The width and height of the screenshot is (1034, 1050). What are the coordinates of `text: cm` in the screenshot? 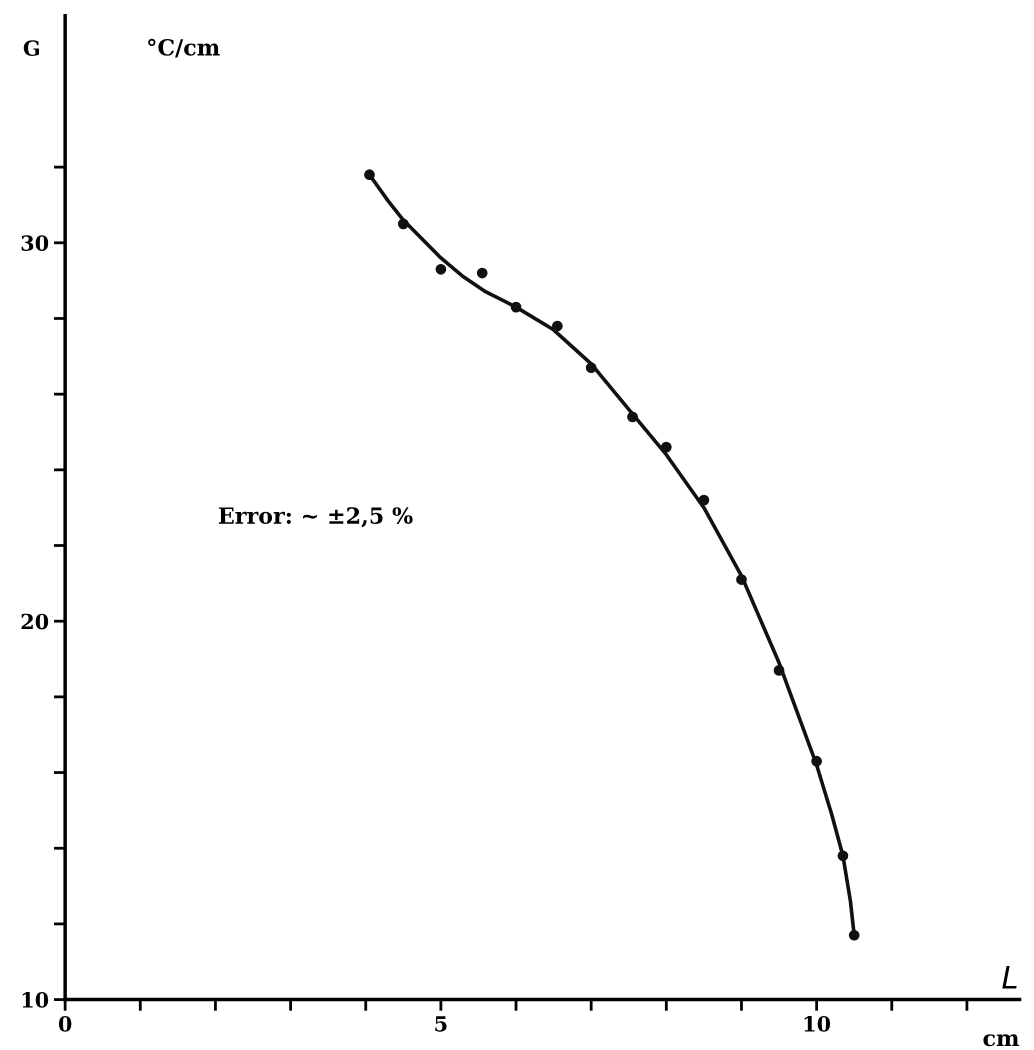 It's located at (1001, 1040).